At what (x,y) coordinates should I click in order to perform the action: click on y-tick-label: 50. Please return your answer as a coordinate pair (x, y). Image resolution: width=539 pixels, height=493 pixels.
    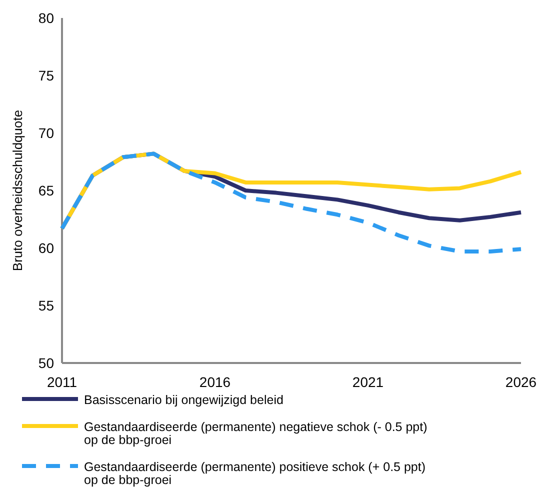
    Looking at the image, I should click on (46, 363).